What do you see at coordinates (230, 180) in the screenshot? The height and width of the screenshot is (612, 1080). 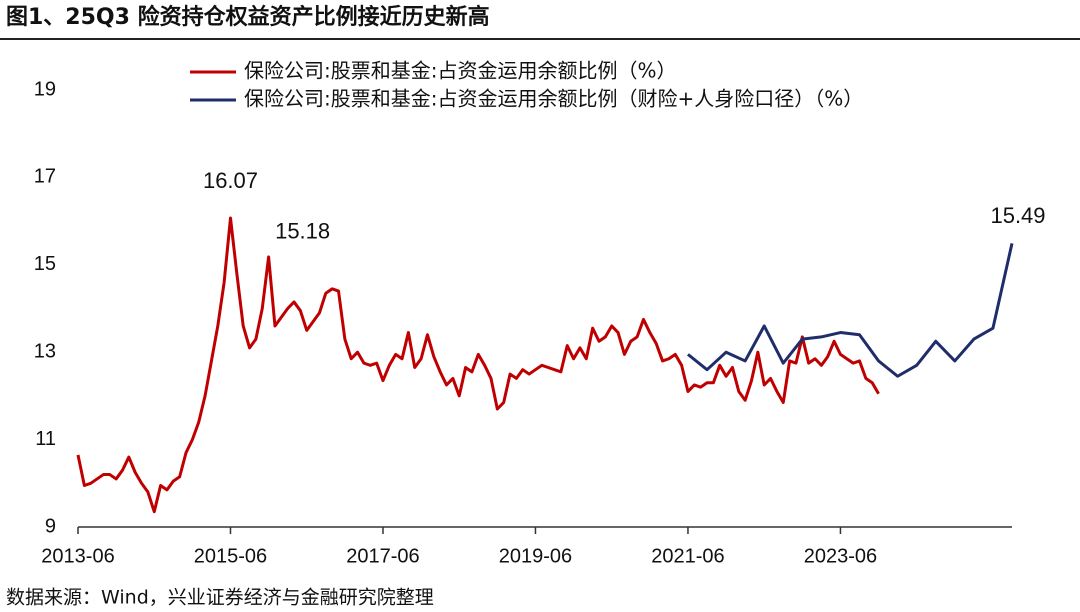 I see `data-label: 16.07` at bounding box center [230, 180].